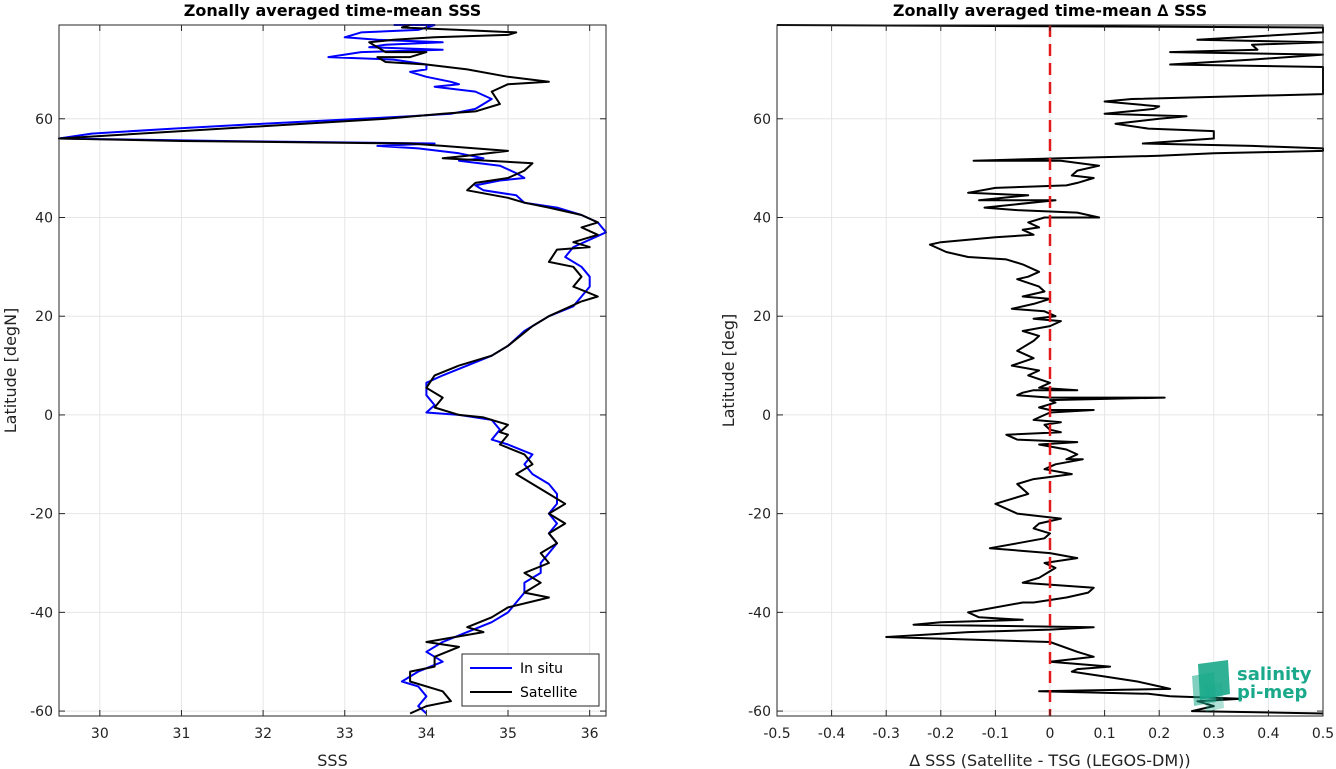 This screenshot has width=1336, height=769. What do you see at coordinates (548, 693) in the screenshot?
I see `legend-label-satellite: Satellite` at bounding box center [548, 693].